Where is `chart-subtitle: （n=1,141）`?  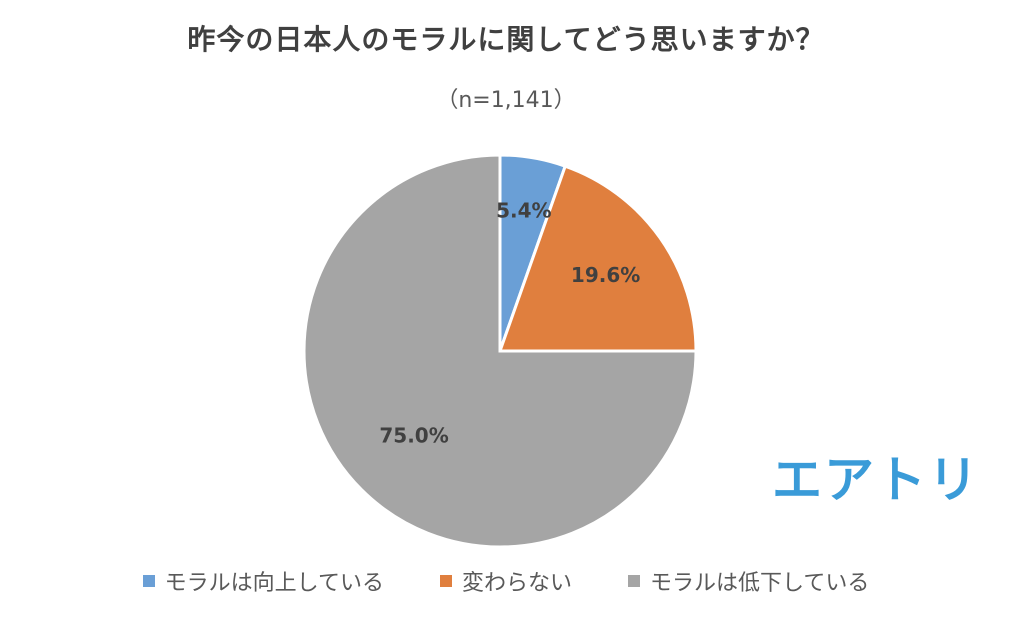
chart-subtitle: （n=1,141） is located at coordinates (506, 100).